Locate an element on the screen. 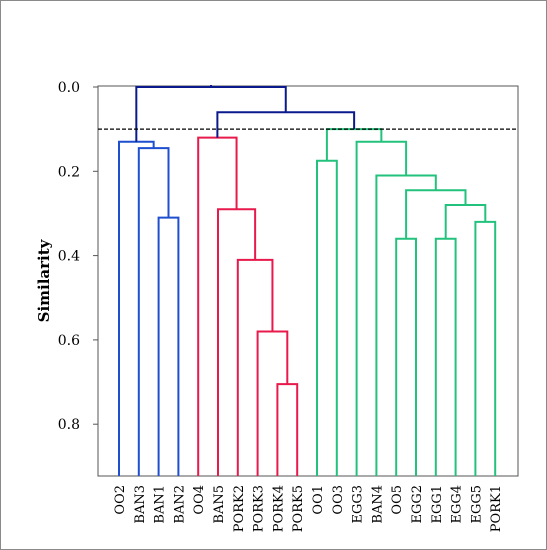  leaf-label: EGG5 is located at coordinates (476, 504).